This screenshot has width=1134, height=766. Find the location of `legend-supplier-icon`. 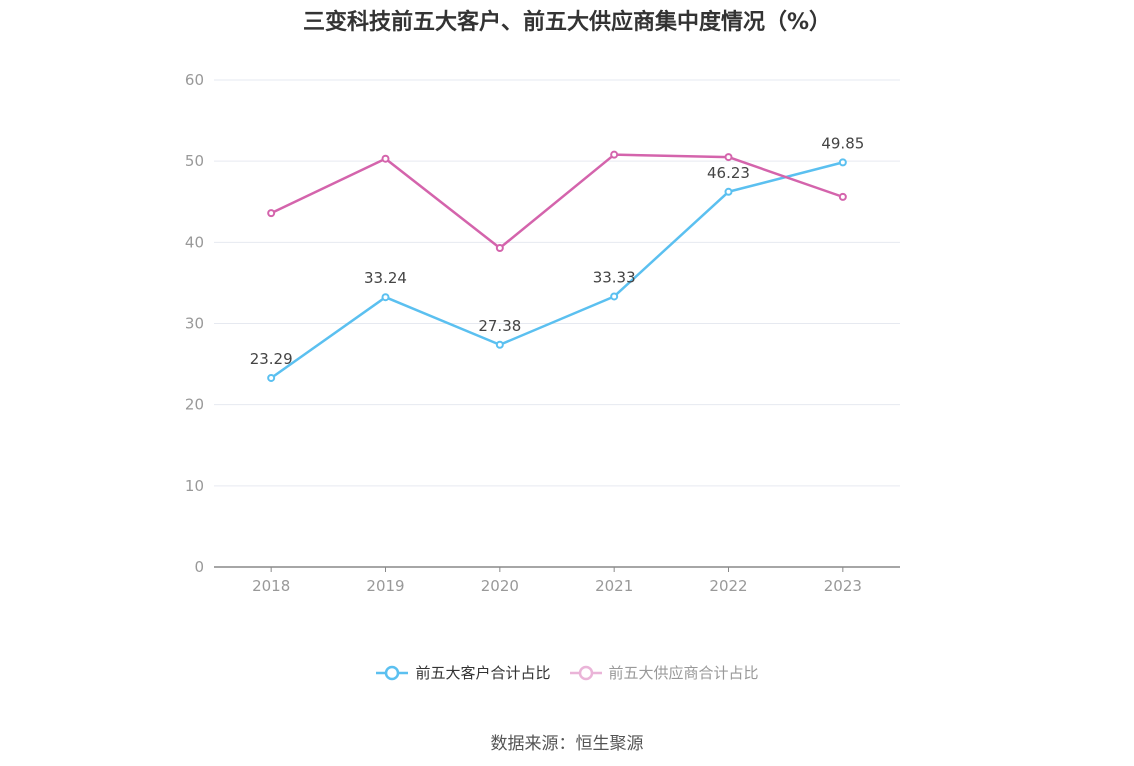

legend-supplier-icon is located at coordinates (585, 672).